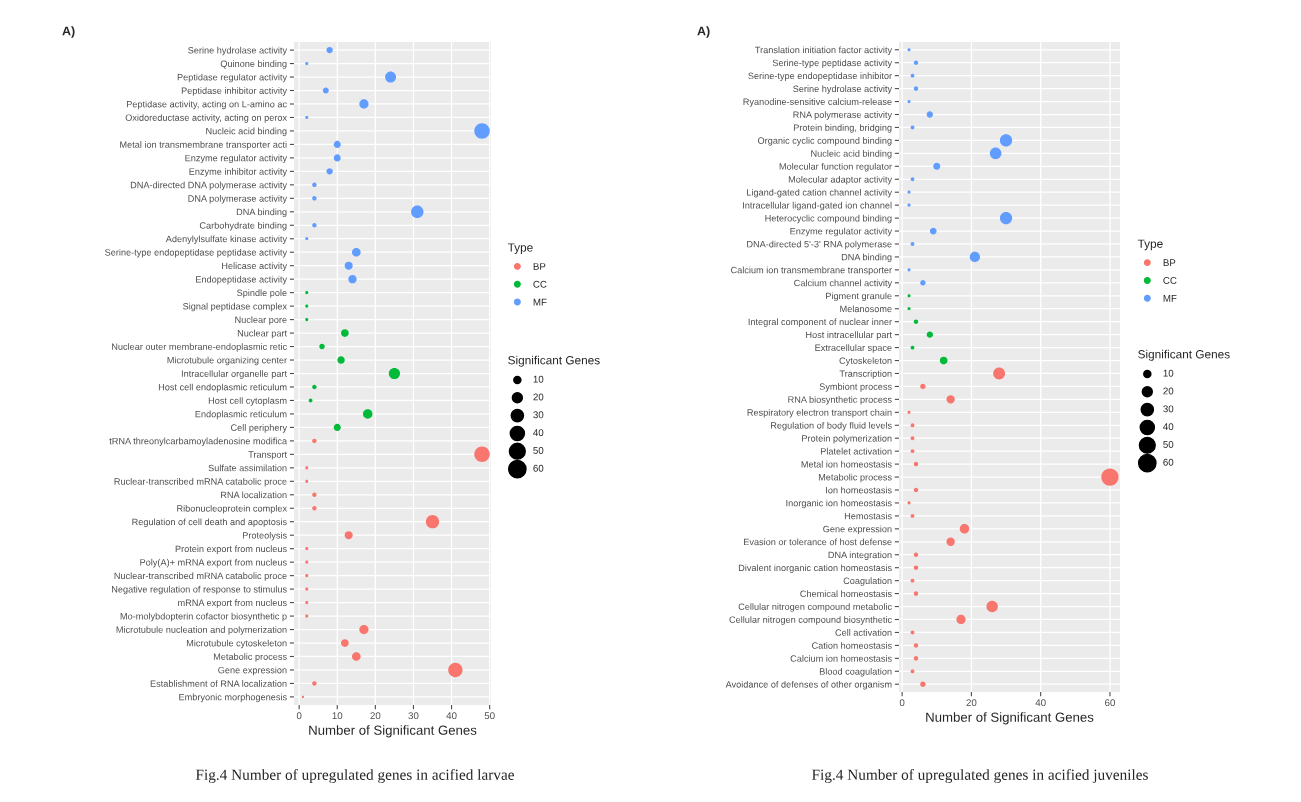  What do you see at coordinates (218, 683) in the screenshot?
I see `y-tick-label: Establishment of RNA localization` at bounding box center [218, 683].